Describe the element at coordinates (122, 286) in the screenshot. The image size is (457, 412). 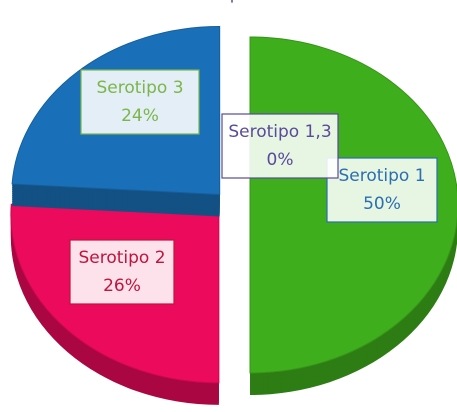
I see `data-label: 26%` at that location.